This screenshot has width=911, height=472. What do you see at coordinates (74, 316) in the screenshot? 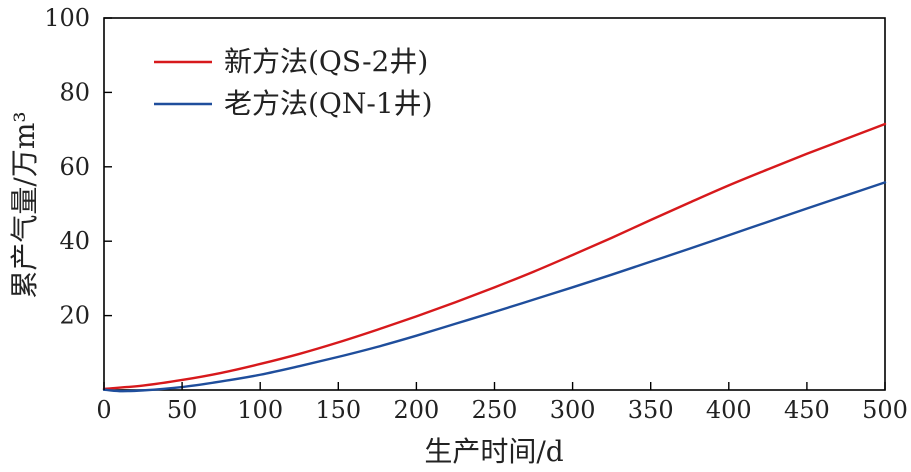
I see `y-tick-label-20: 20` at bounding box center [74, 316].